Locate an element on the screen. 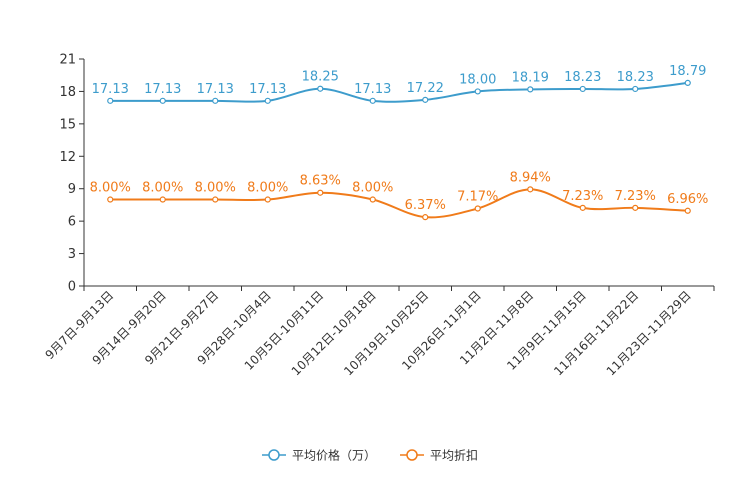 This screenshot has height=500, width=744. data-label: 18.00 is located at coordinates (477, 79).